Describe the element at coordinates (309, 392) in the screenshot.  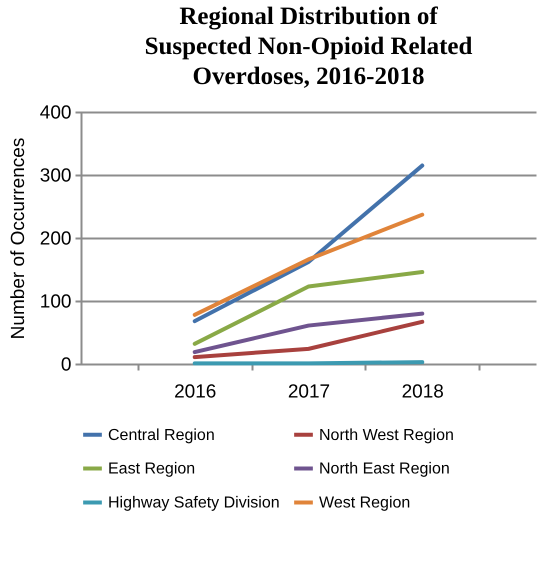
I see `x-tick-label: 2017` at that location.